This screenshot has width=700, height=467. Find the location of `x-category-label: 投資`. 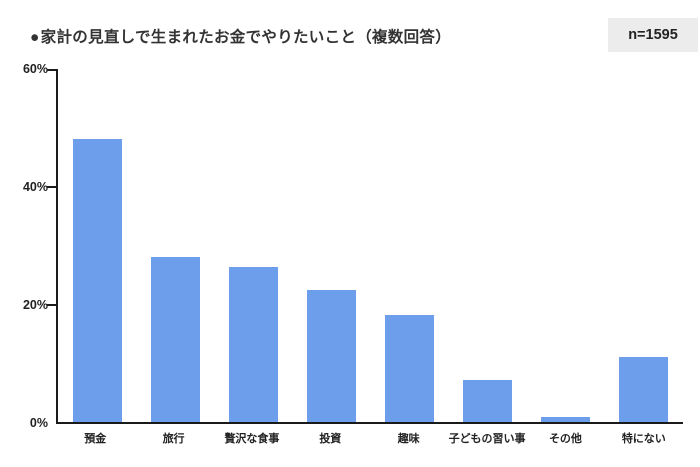

x-category-label: 投資 is located at coordinates (330, 439).